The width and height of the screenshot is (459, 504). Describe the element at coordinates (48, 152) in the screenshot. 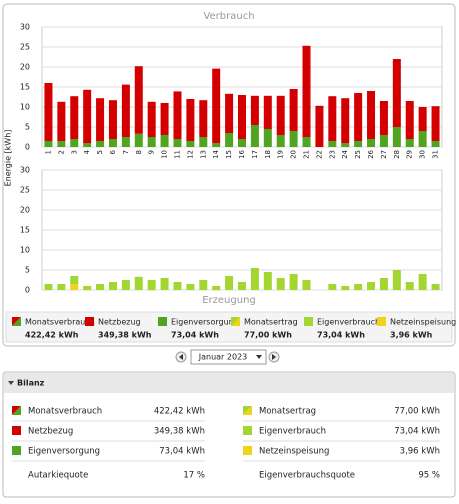

I see `x-tick-label: 1` at that location.